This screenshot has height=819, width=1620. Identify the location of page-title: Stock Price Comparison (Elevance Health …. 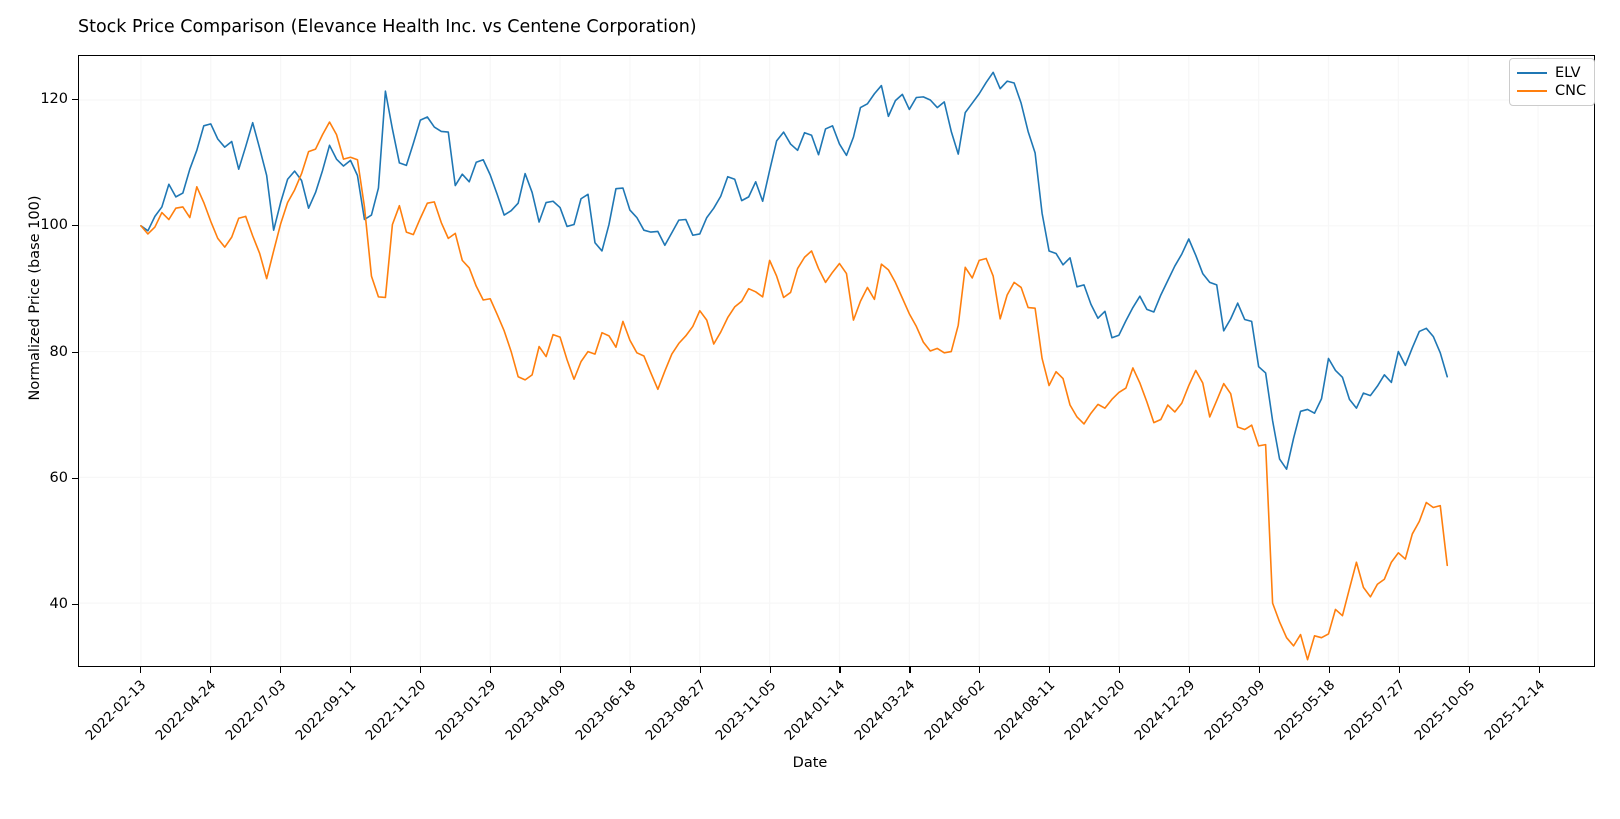
(387, 27).